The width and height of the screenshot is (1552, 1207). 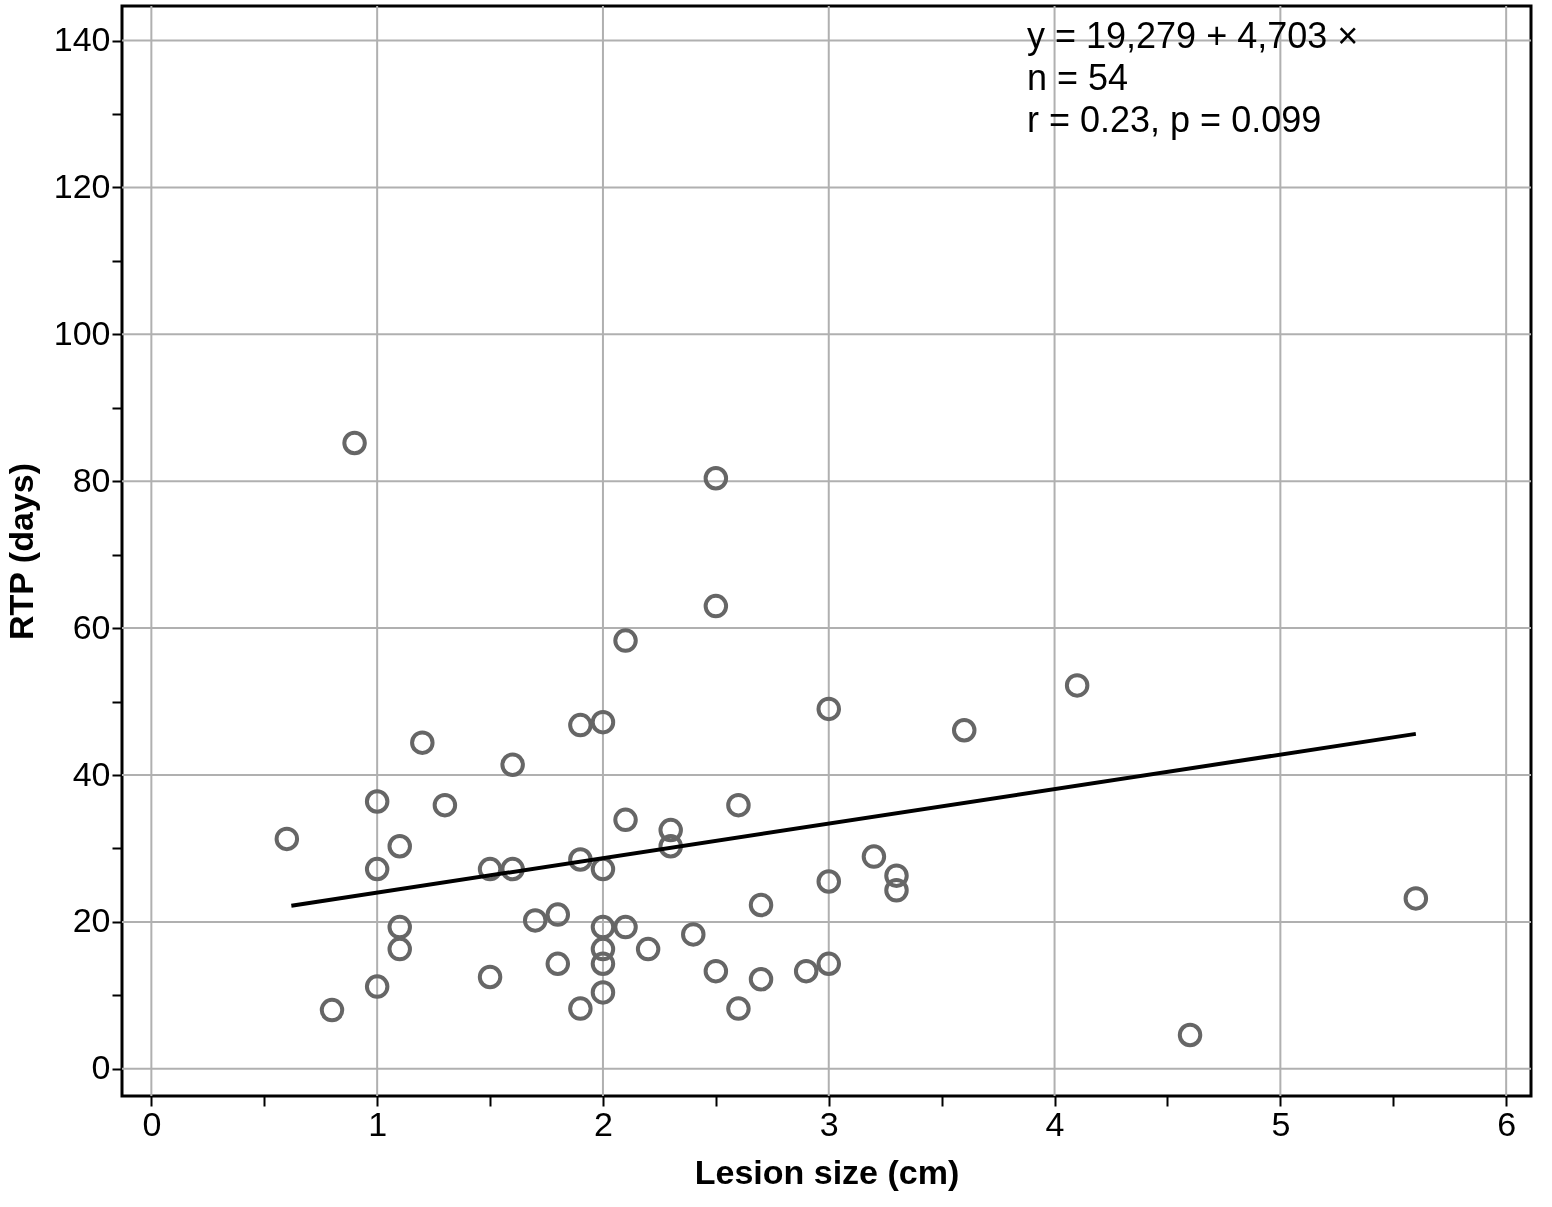 What do you see at coordinates (91, 773) in the screenshot?
I see `y-tick-label: 40` at bounding box center [91, 773].